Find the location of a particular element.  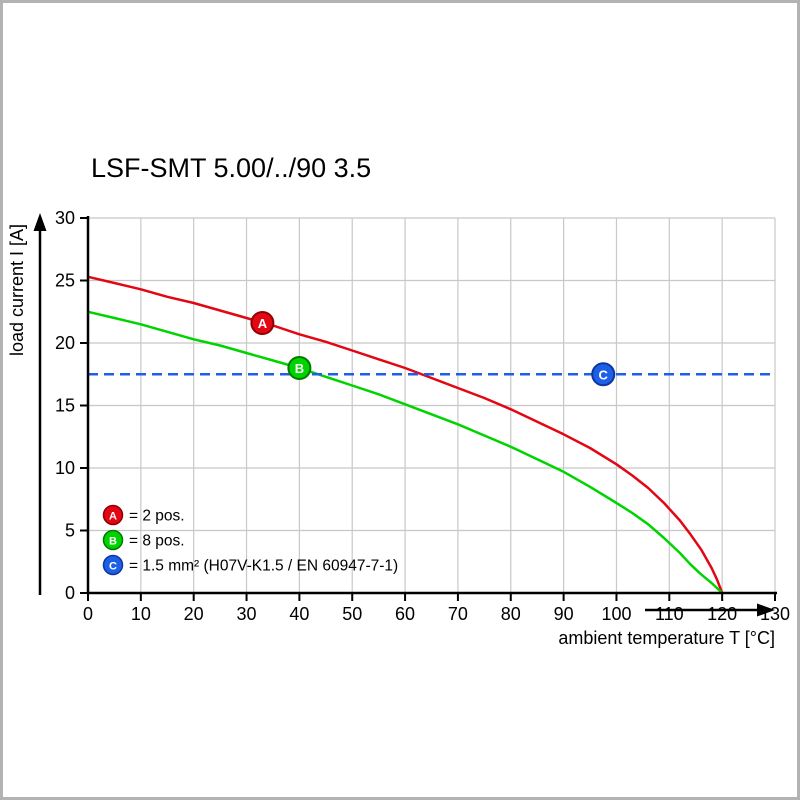

x-tick-label: 30 is located at coordinates (247, 614).